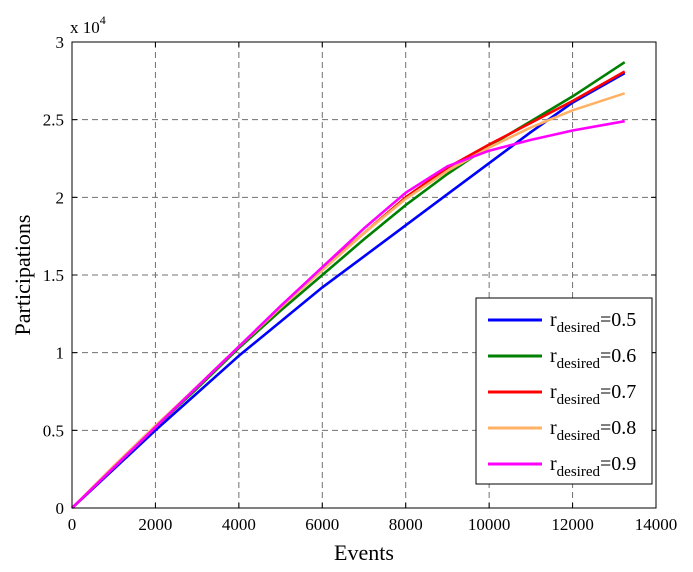 The width and height of the screenshot is (693, 572). What do you see at coordinates (60, 197) in the screenshot?
I see `y-tick-label: 2` at bounding box center [60, 197].